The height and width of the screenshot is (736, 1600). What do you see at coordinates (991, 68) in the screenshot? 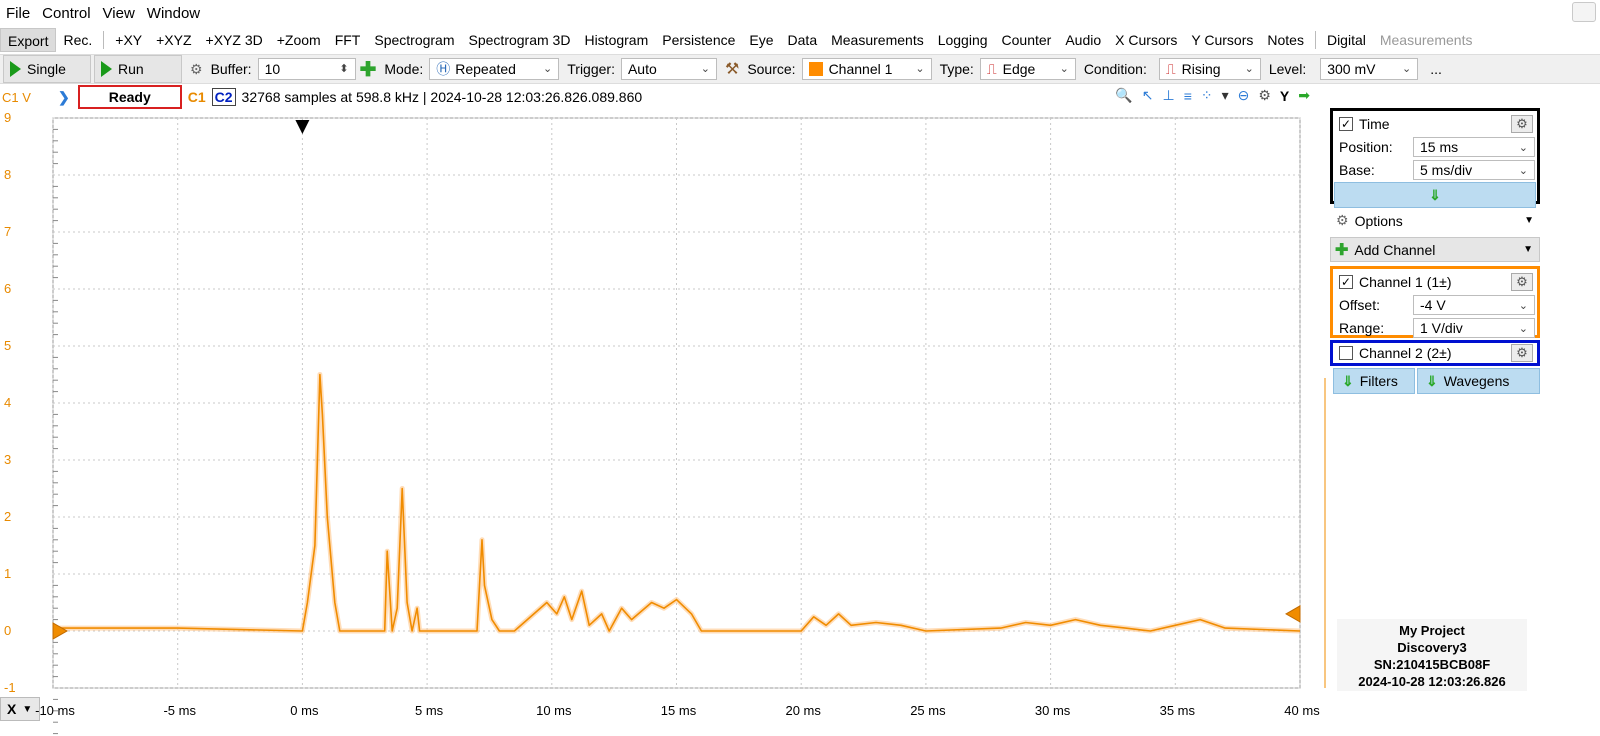
I see `edge-icon: ⎍` at bounding box center [991, 68].